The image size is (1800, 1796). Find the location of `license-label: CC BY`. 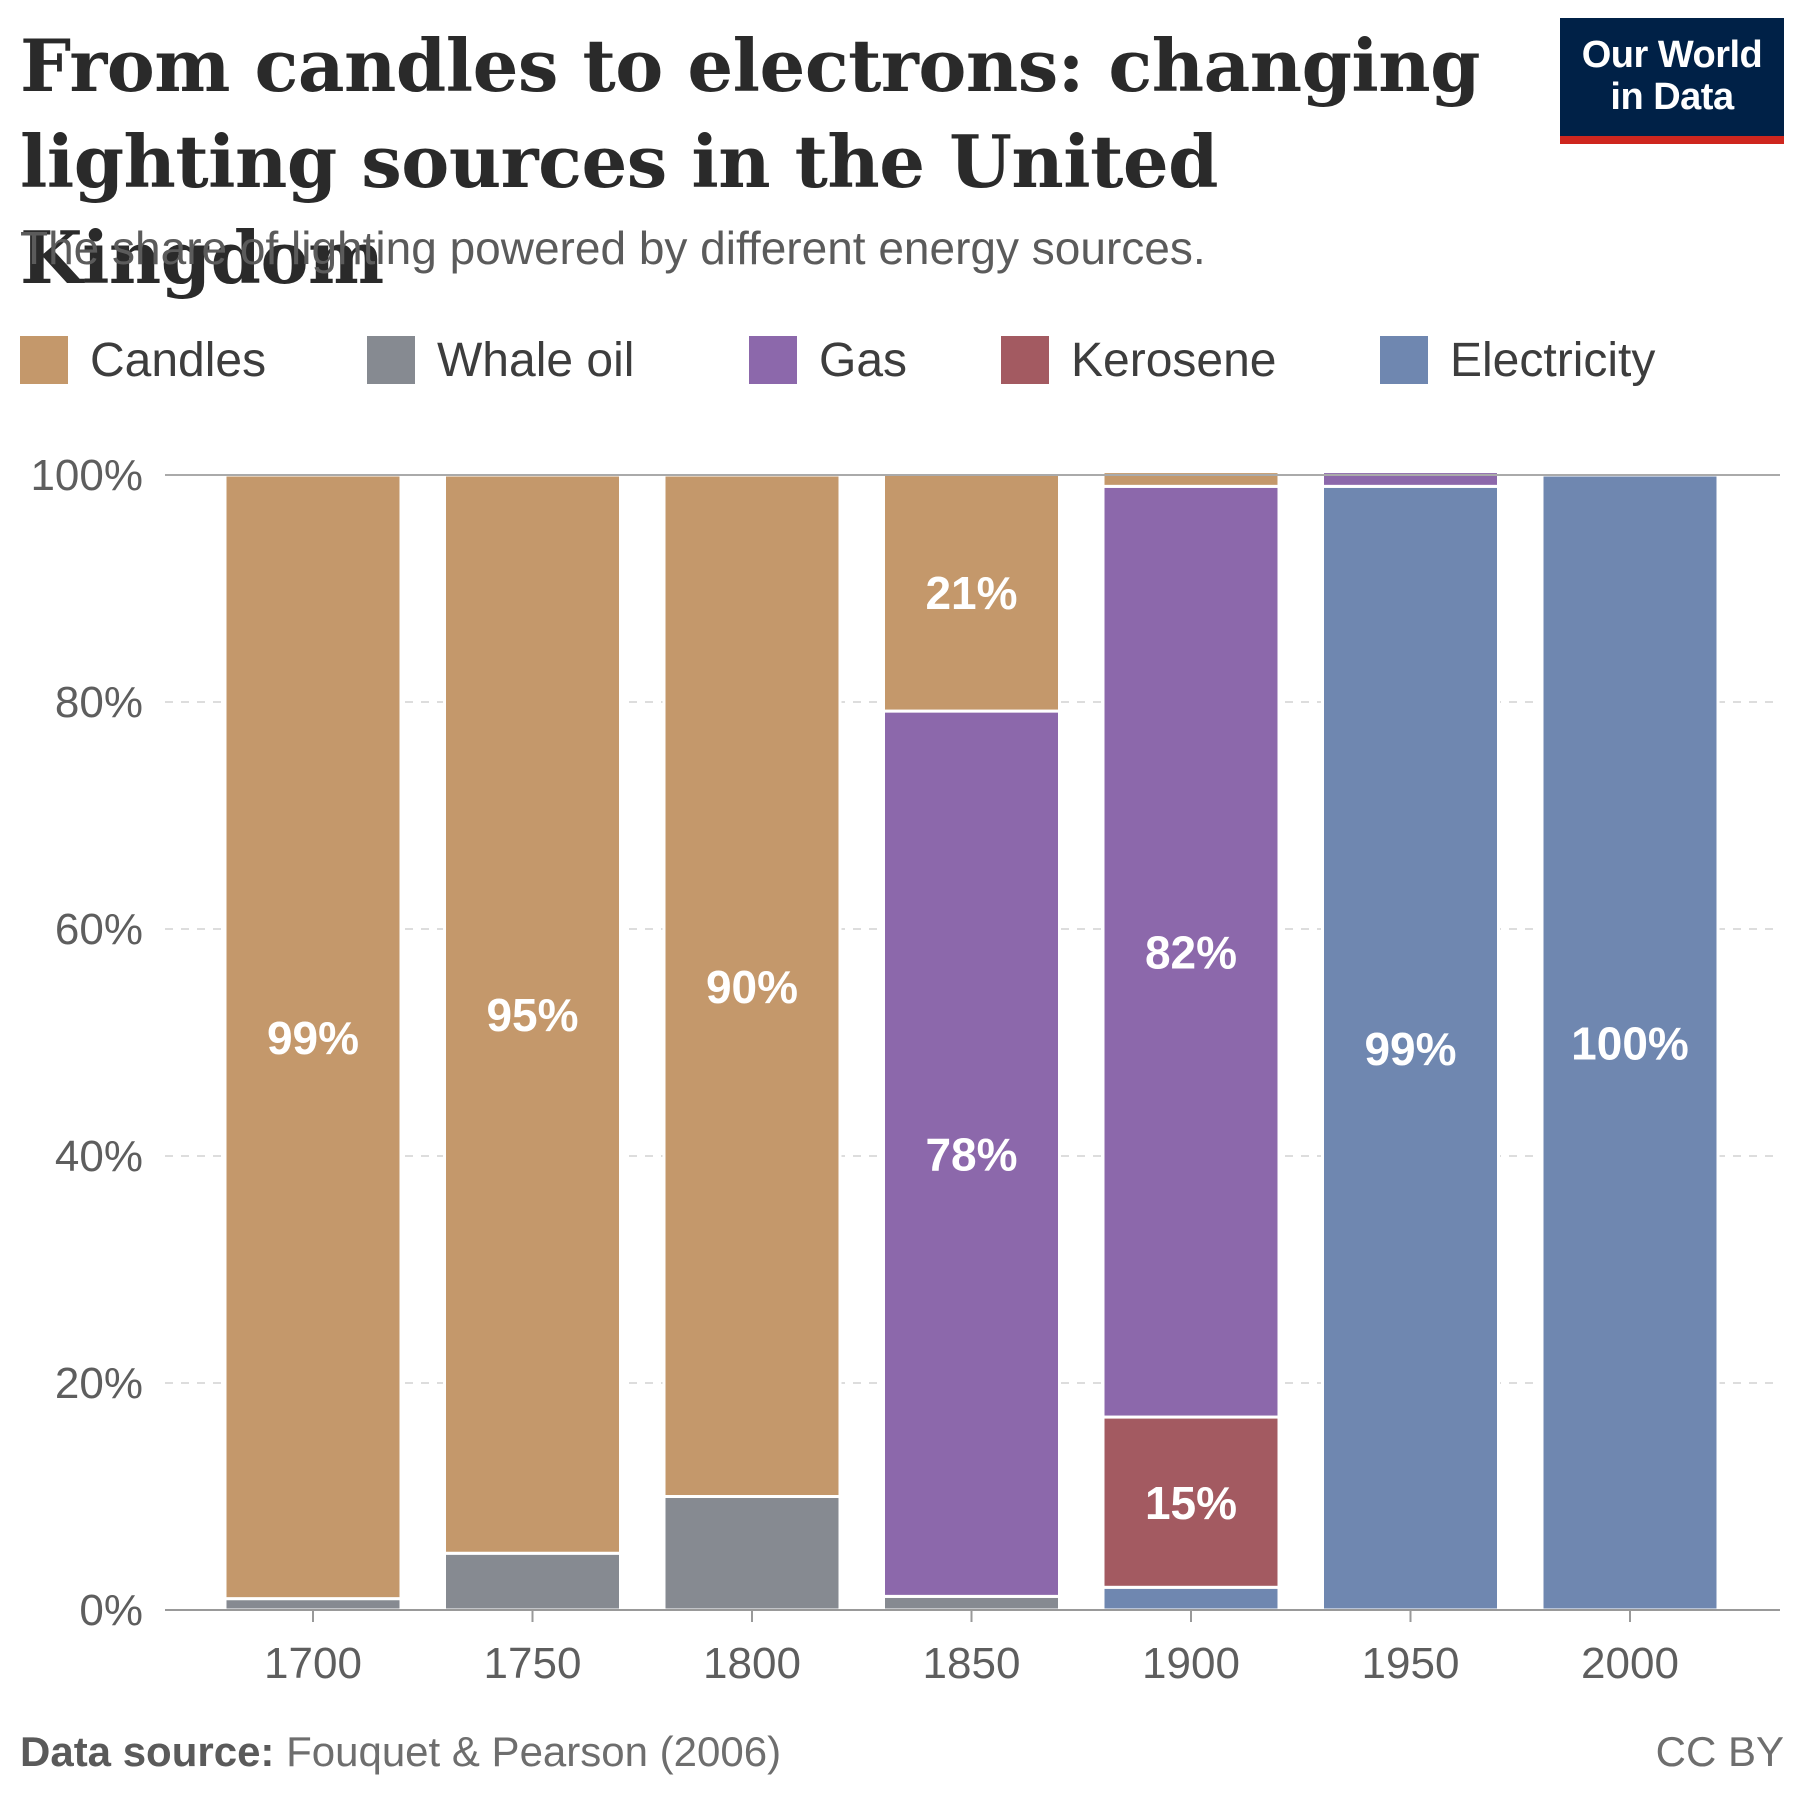

license-label: CC BY is located at coordinates (1719, 1751).